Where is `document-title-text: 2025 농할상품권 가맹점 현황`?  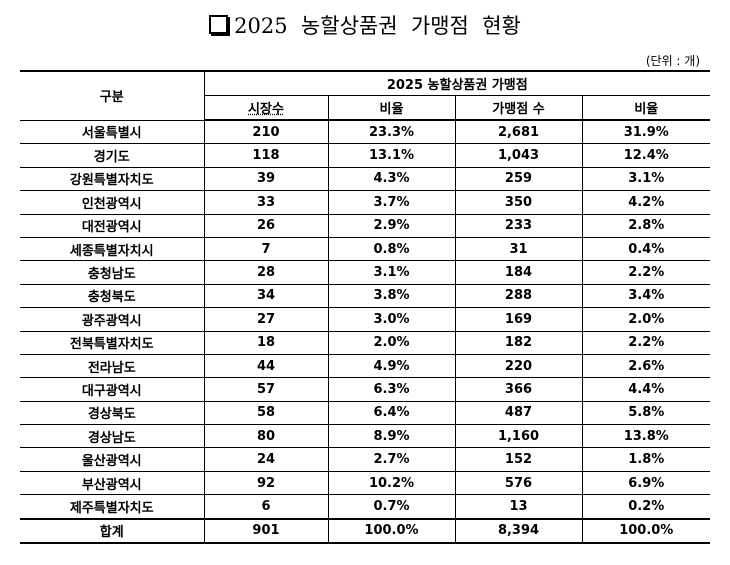 document-title-text: 2025 농할상품권 가맹점 현황 is located at coordinates (377, 26).